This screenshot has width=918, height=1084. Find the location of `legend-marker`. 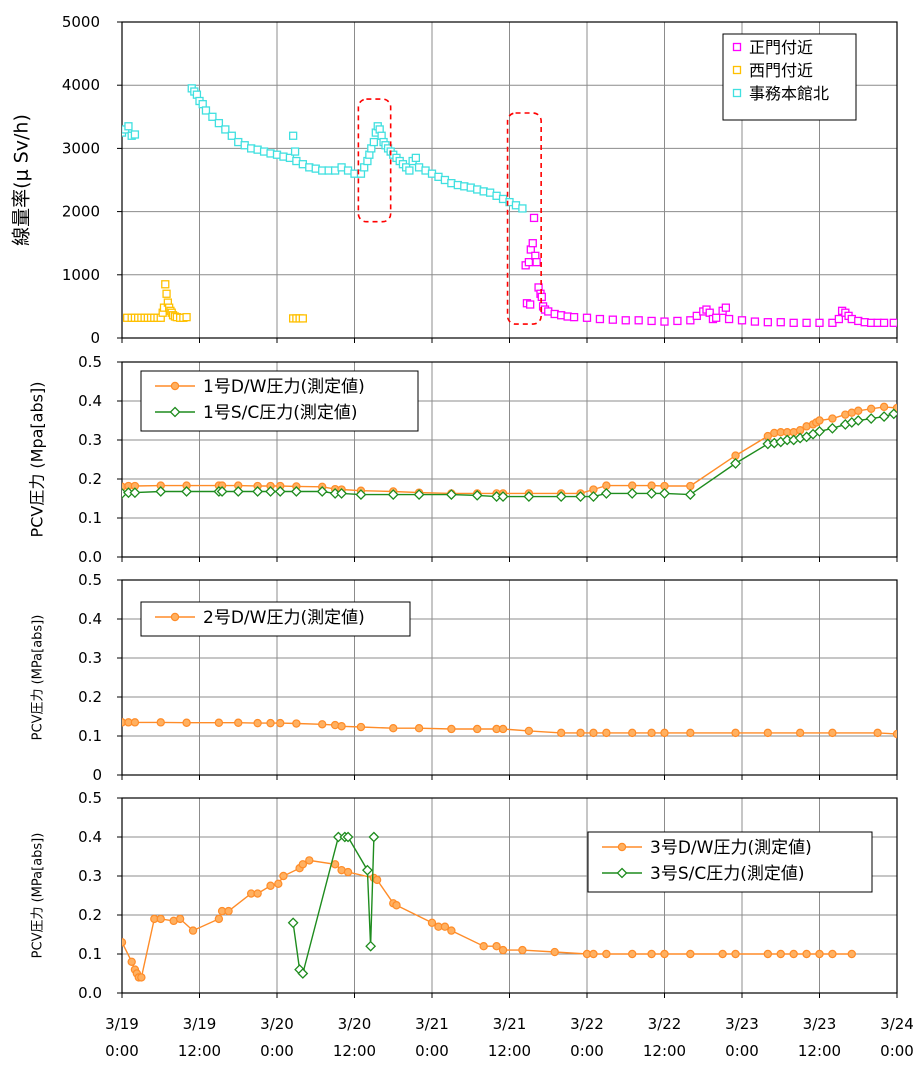

legend-marker is located at coordinates (622, 847).